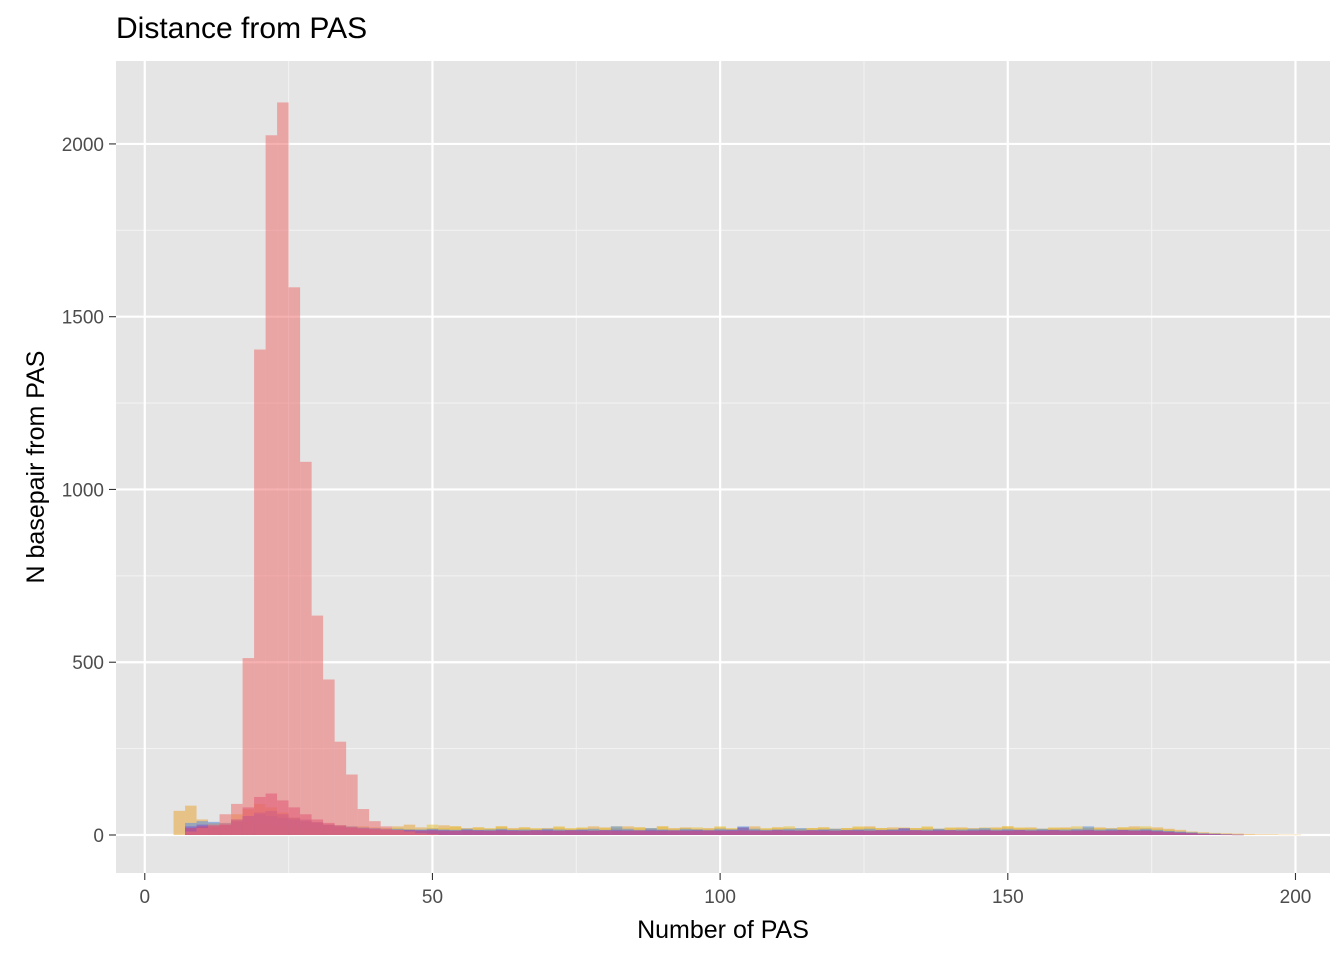 The image size is (1344, 960). I want to click on x-axis: 0 50 100 150 200, so click(725, 890).